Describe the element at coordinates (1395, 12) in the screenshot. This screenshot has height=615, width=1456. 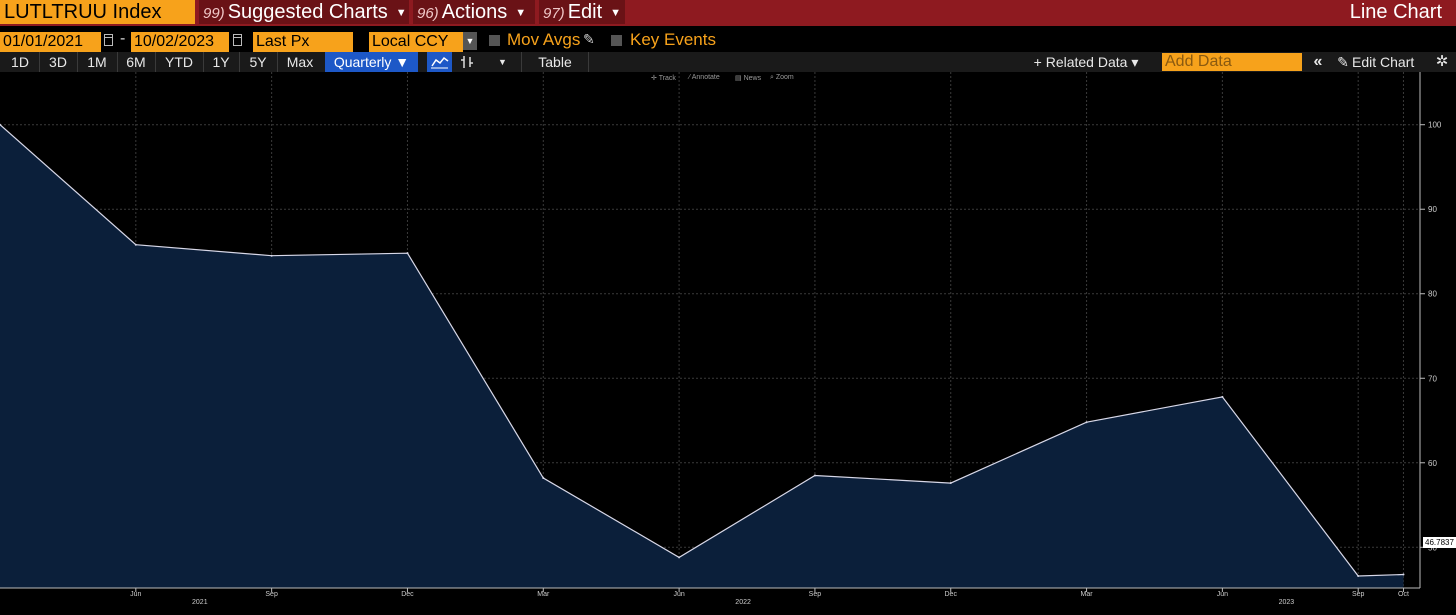
I see `chart-type-label: Line Chart` at that location.